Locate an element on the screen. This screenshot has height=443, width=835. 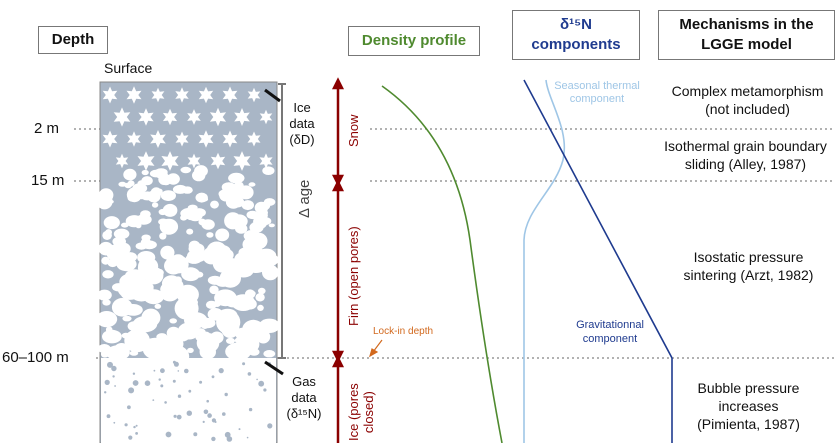
seasonal-curve is located at coordinates (544, 261).